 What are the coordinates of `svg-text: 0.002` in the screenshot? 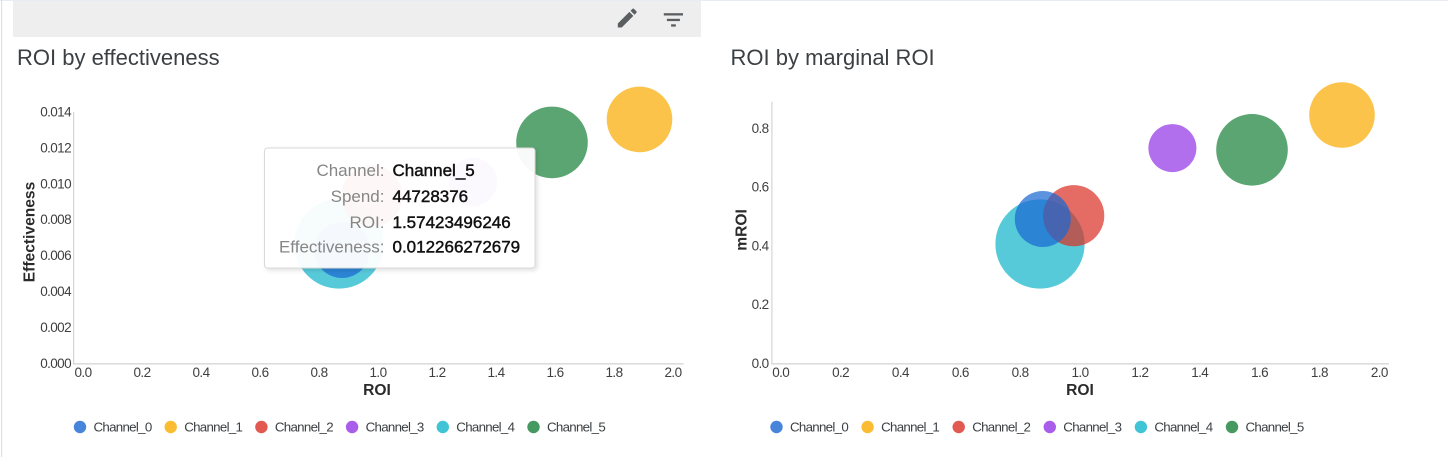 It's located at (55, 327).